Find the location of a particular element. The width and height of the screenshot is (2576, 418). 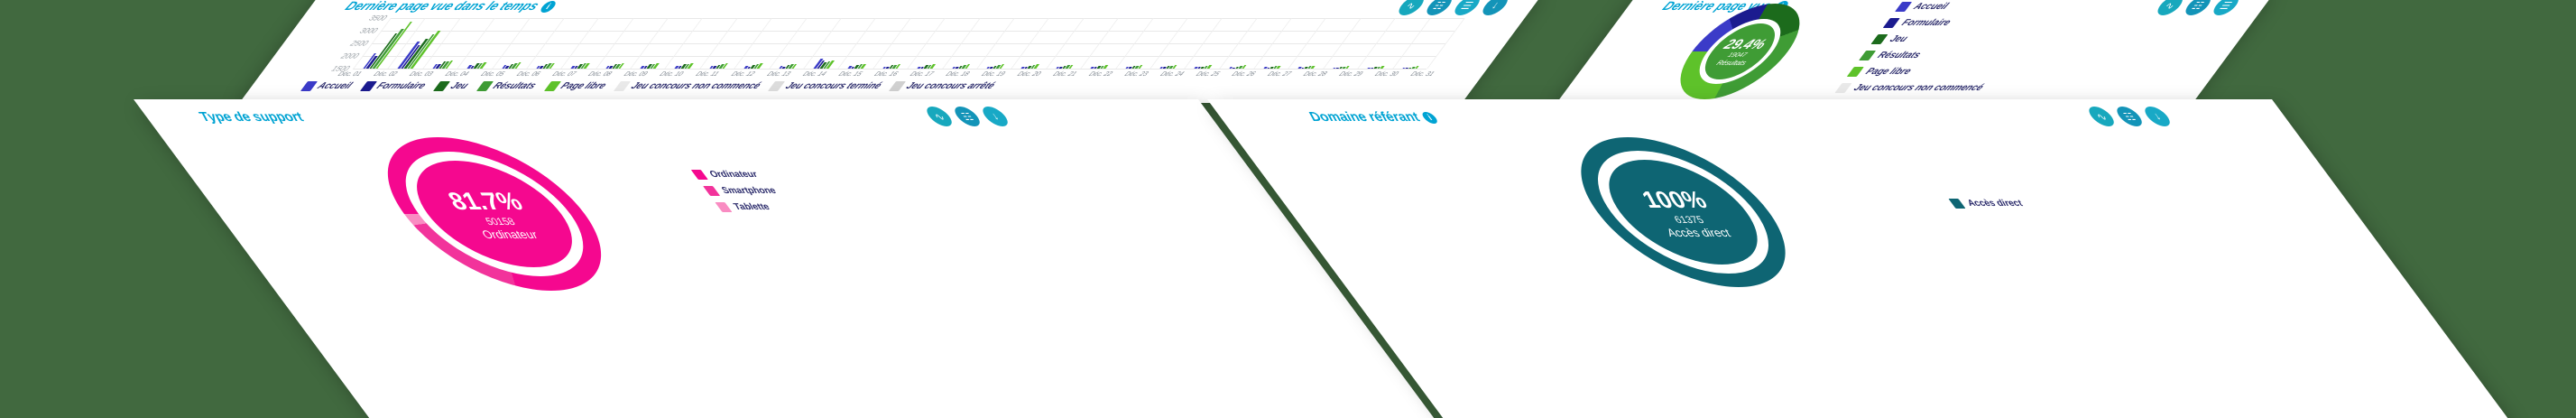

x-axis-tick: Déc. 03 is located at coordinates (421, 74).